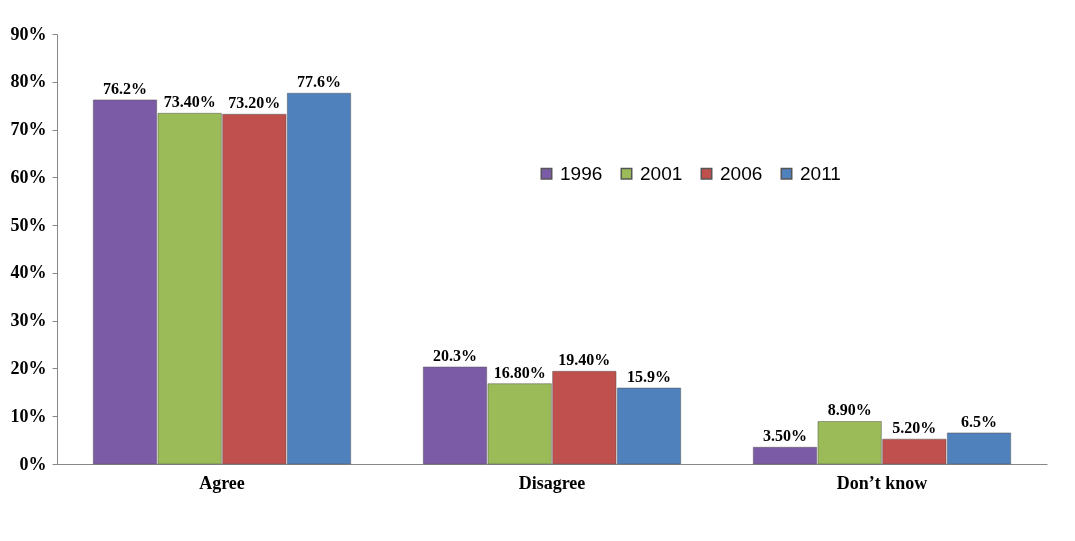  Describe the element at coordinates (649, 377) in the screenshot. I see `data-label: 15.9%` at that location.